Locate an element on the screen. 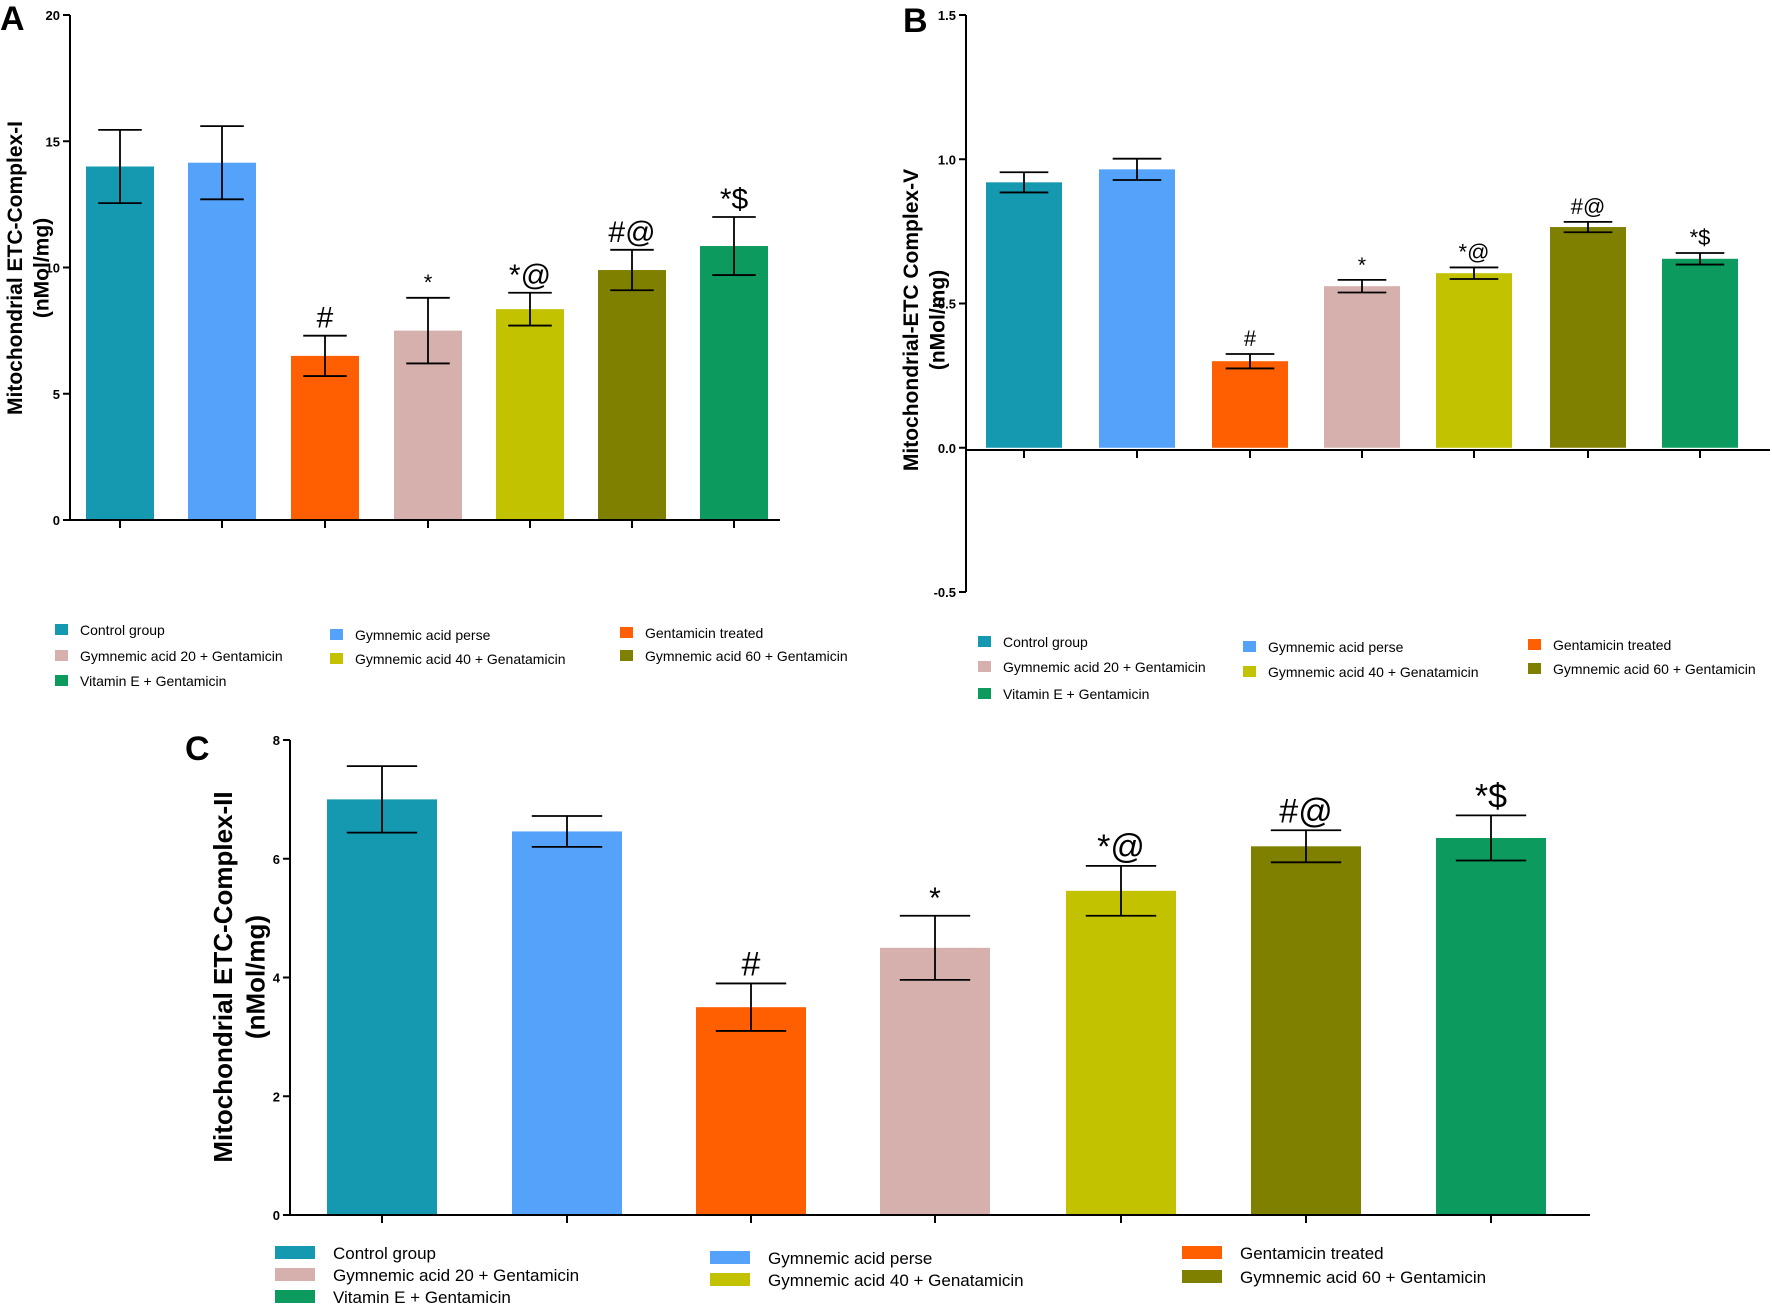  y-tick-label-A-1: 5 is located at coordinates (56, 394).